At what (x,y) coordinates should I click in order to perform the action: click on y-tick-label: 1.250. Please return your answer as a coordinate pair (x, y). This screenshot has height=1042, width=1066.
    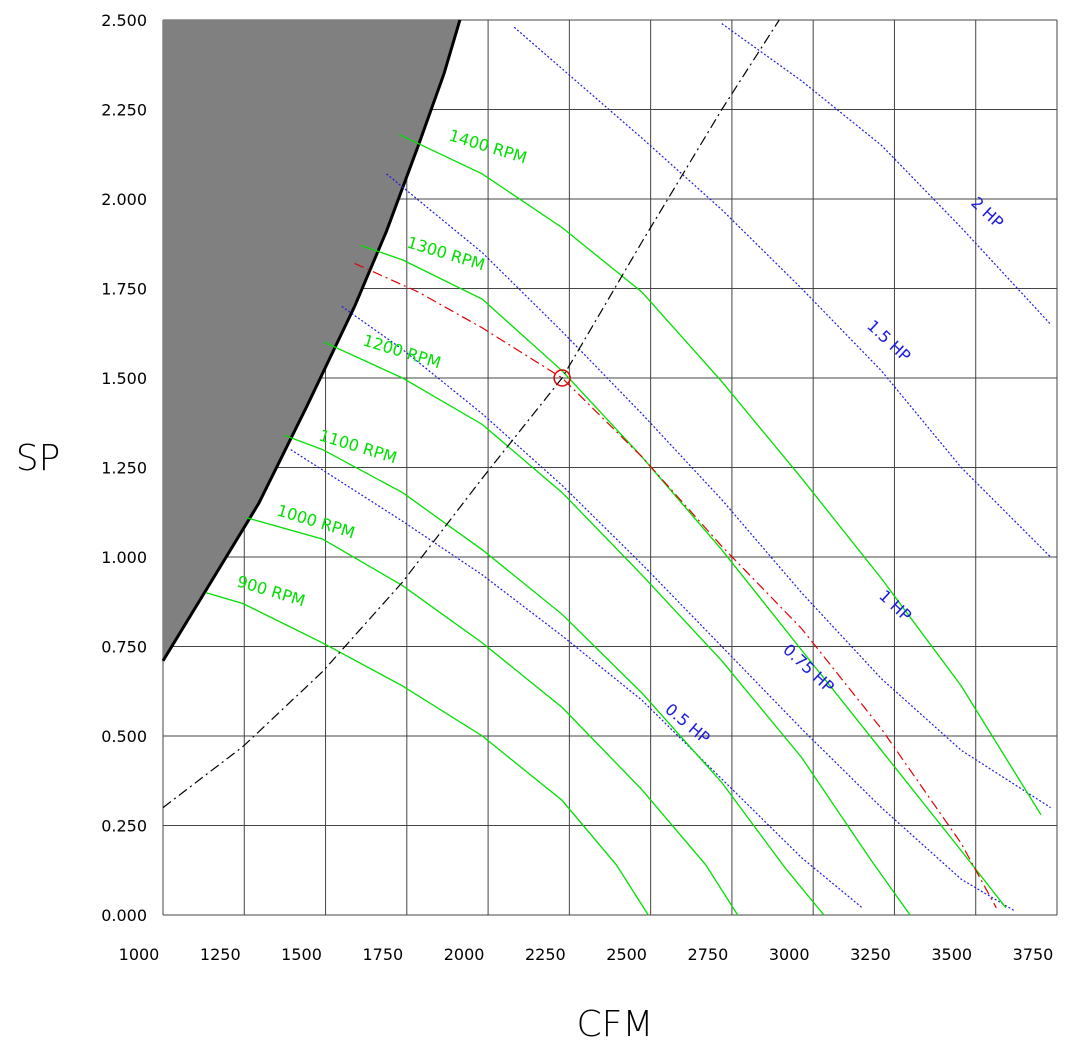
    Looking at the image, I should click on (124, 468).